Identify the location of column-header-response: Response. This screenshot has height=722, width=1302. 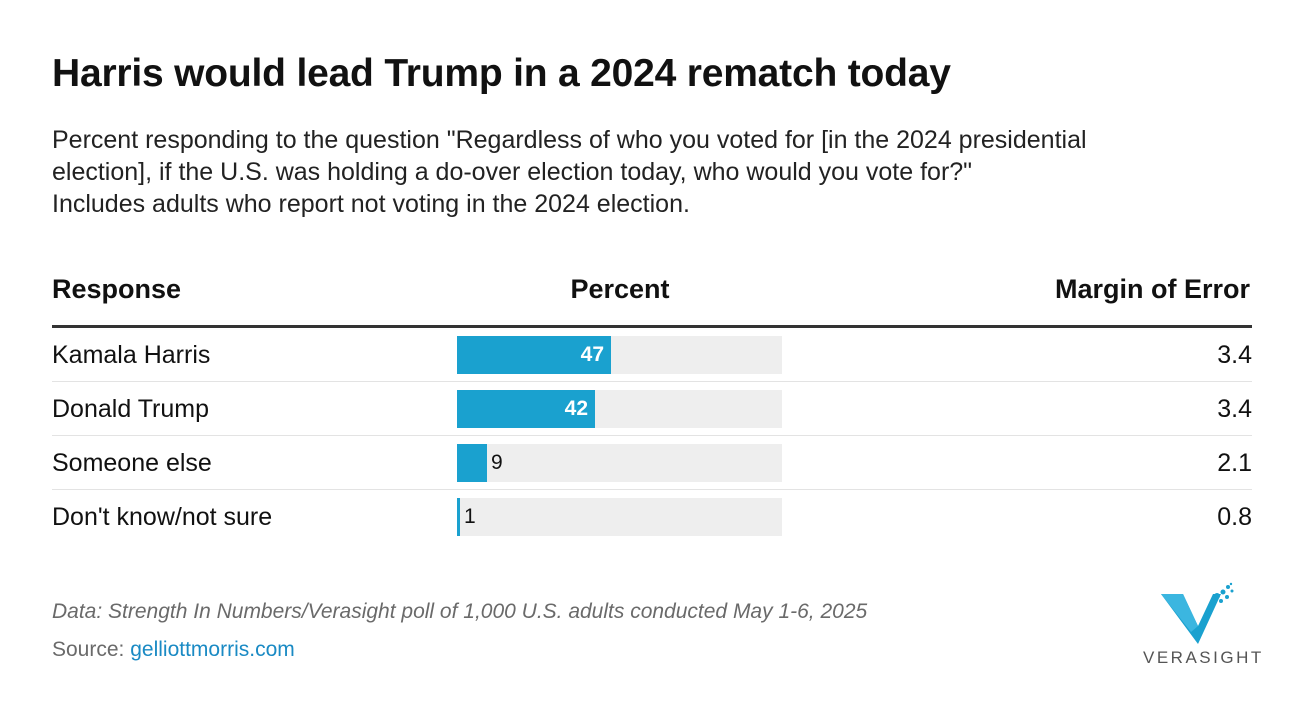
(117, 289).